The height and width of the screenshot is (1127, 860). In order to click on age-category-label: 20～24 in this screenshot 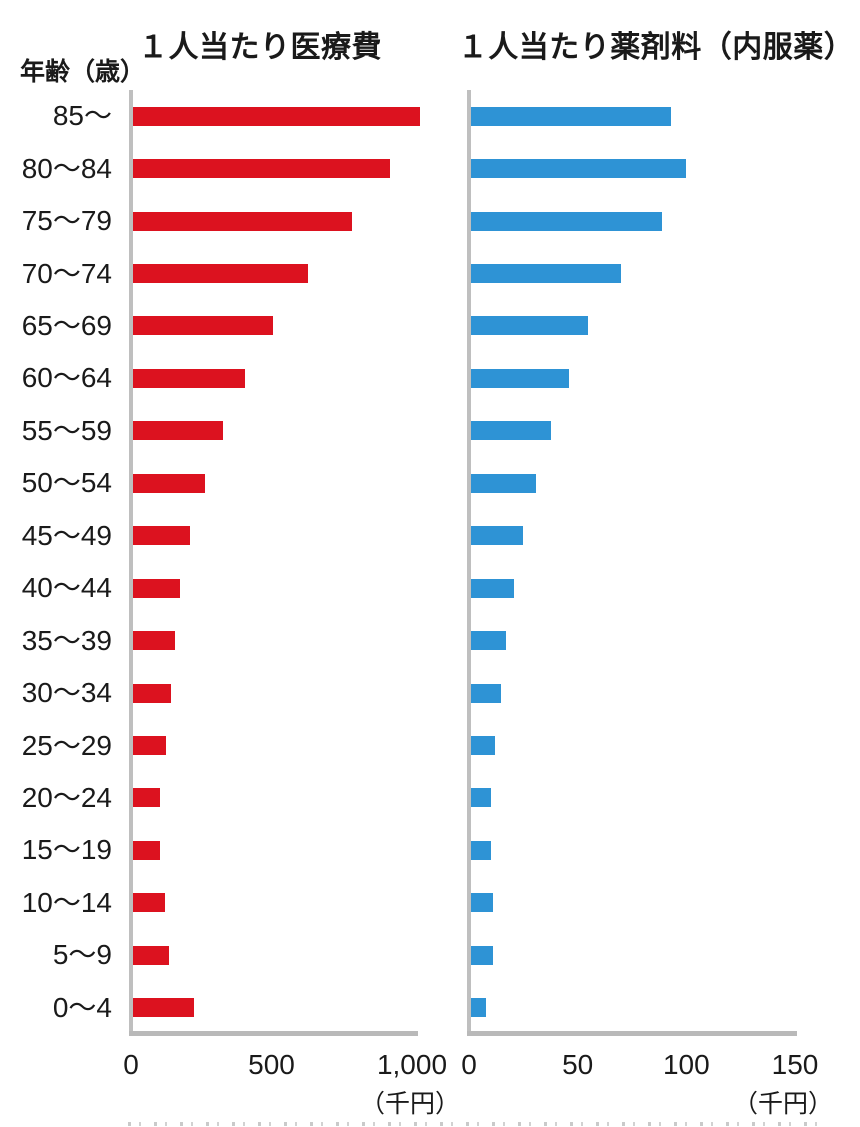, I will do `click(66, 797)`.